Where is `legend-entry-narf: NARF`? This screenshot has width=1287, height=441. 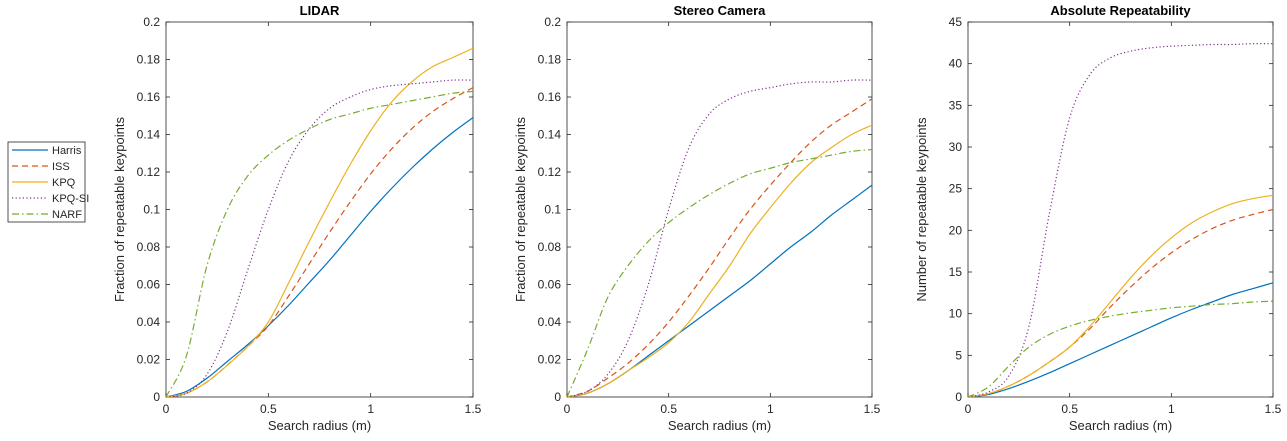 legend-entry-narf: NARF is located at coordinates (47, 215).